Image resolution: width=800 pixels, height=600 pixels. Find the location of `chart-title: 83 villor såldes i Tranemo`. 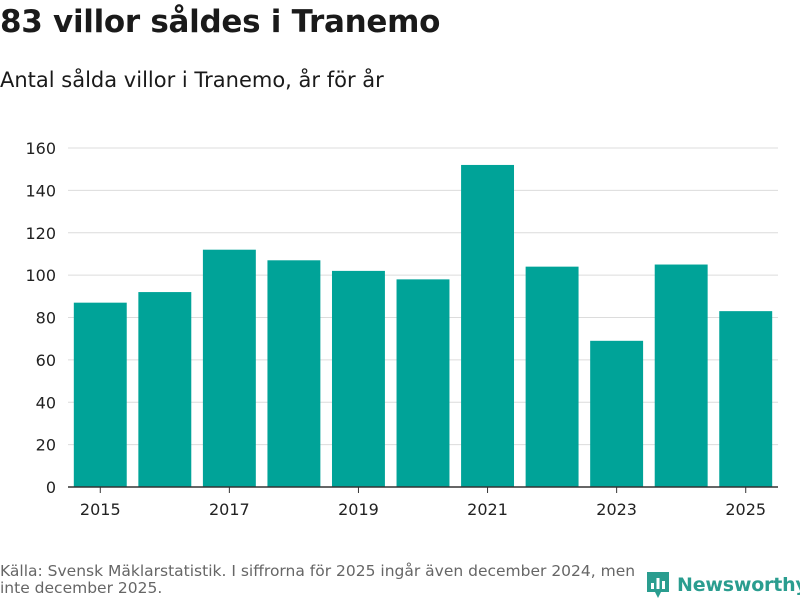

chart-title: 83 villor såldes i Tranemo is located at coordinates (220, 22).